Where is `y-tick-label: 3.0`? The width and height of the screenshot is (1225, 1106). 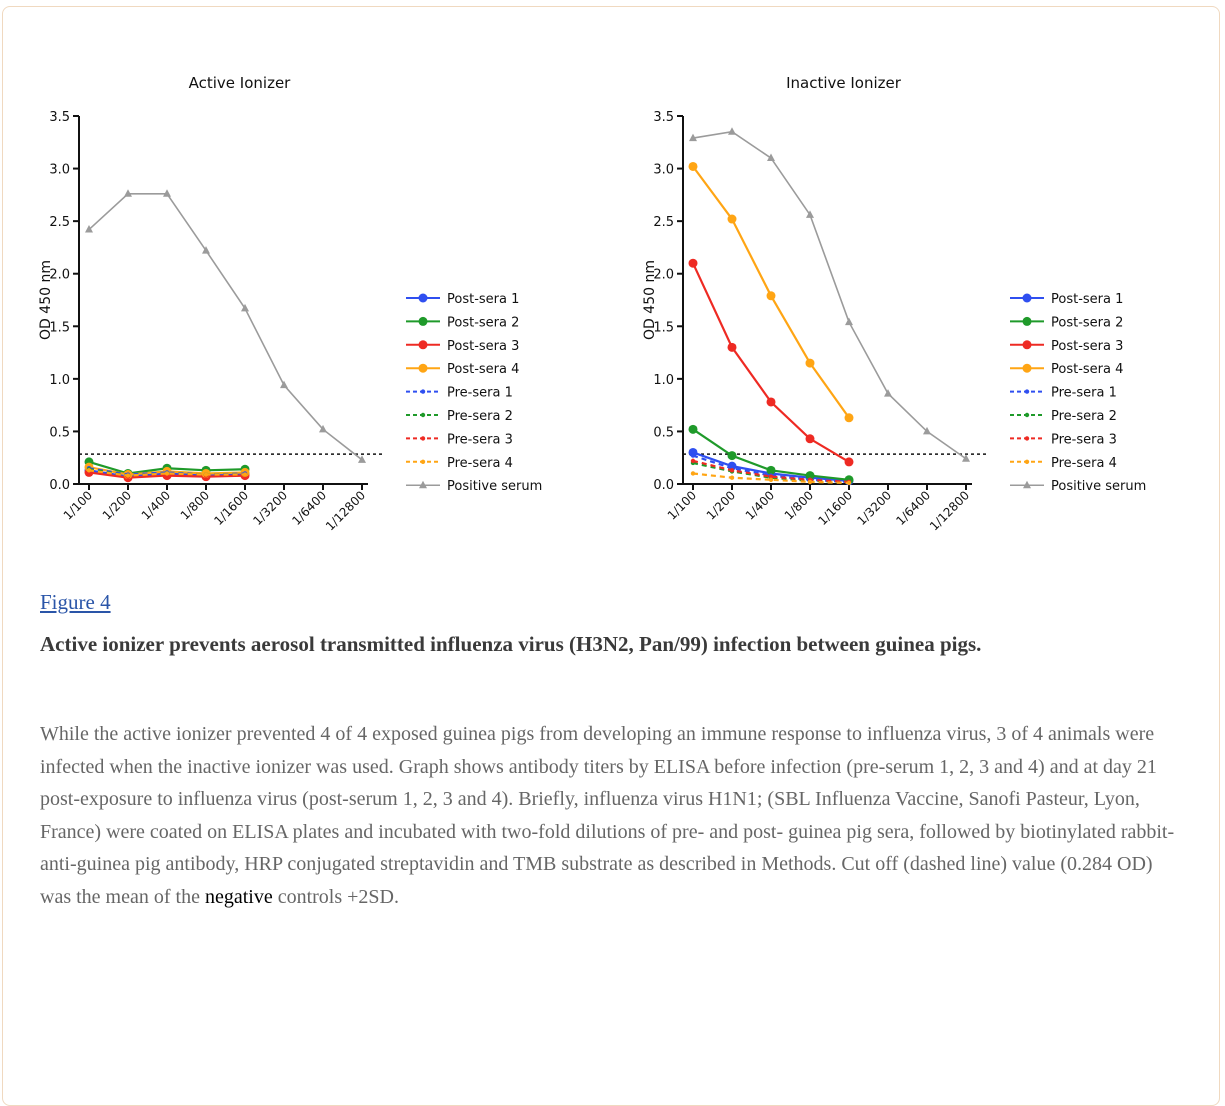 y-tick-label: 3.0 is located at coordinates (663, 170).